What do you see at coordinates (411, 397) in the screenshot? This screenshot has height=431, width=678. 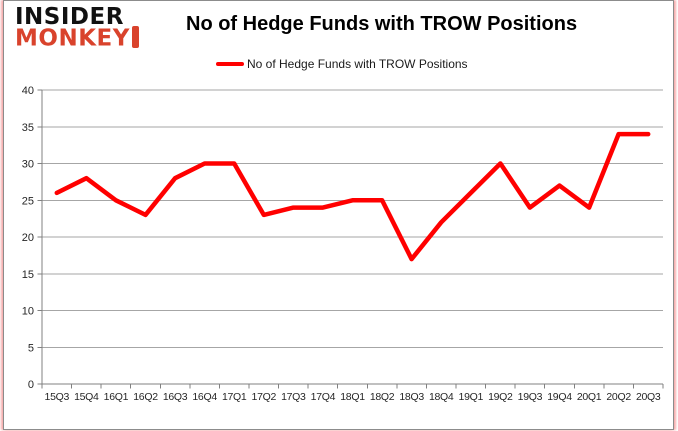 I see `x-tick-label: 18Q3` at bounding box center [411, 397].